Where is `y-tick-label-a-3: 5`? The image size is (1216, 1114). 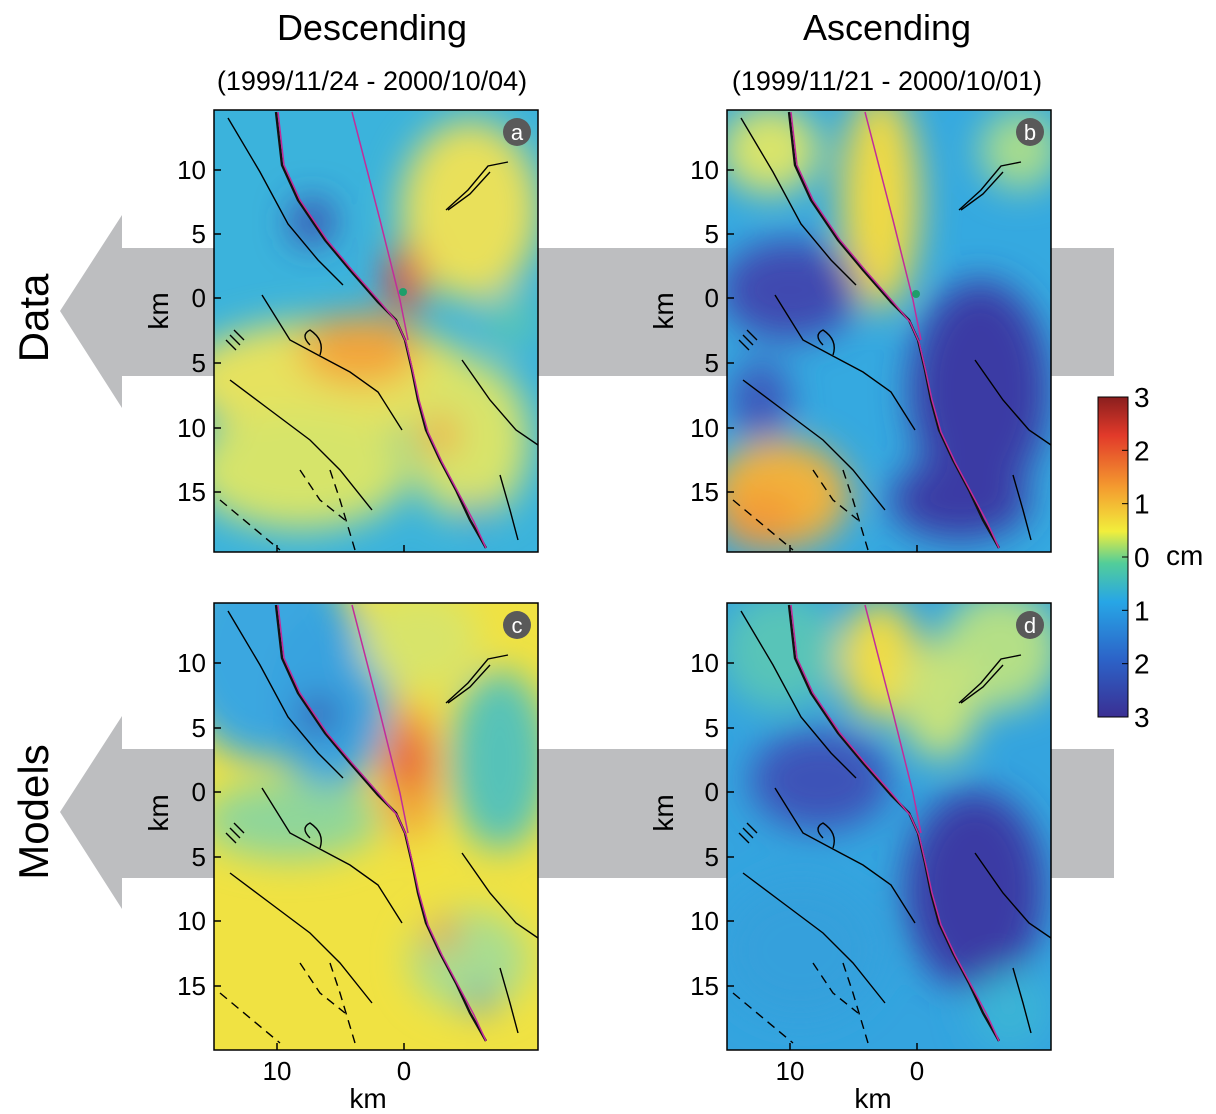 y-tick-label-a-3: 5 is located at coordinates (199, 363).